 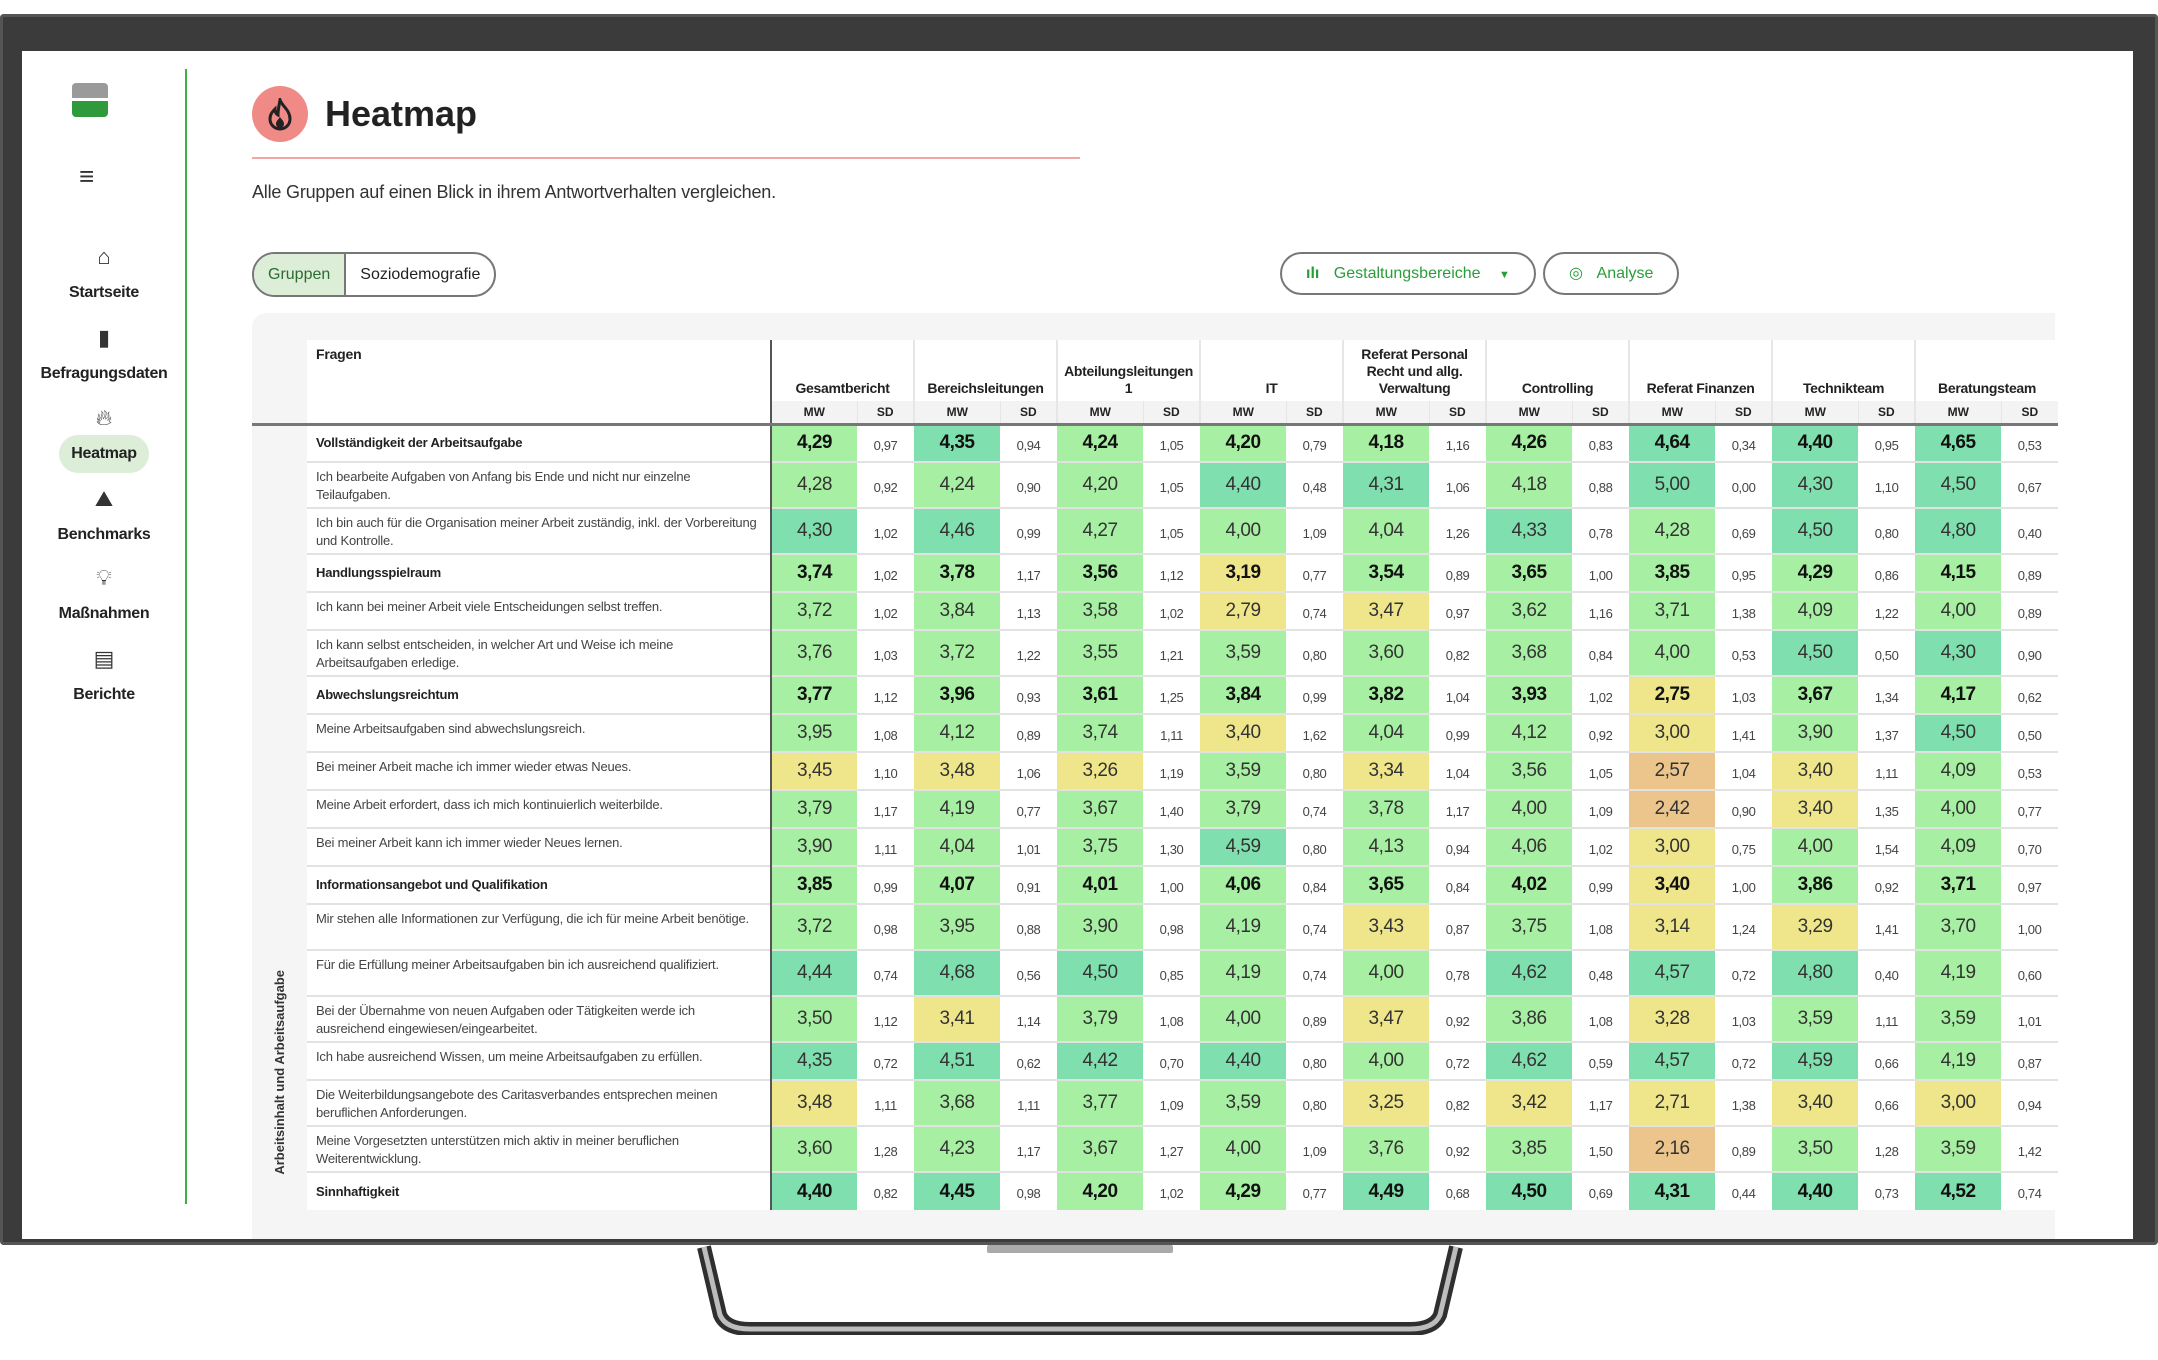 What do you see at coordinates (814, 572) in the screenshot?
I see `mean-value-cell: 3,74` at bounding box center [814, 572].